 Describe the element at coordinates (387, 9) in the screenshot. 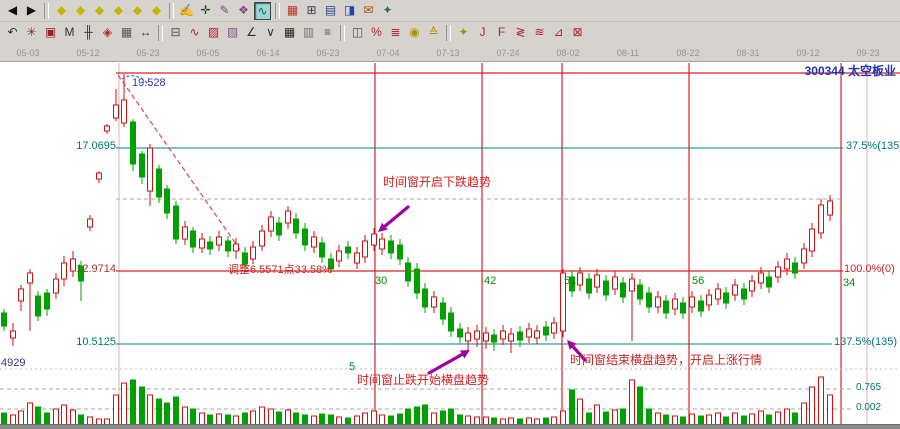

I see `network-icon: ✦` at that location.